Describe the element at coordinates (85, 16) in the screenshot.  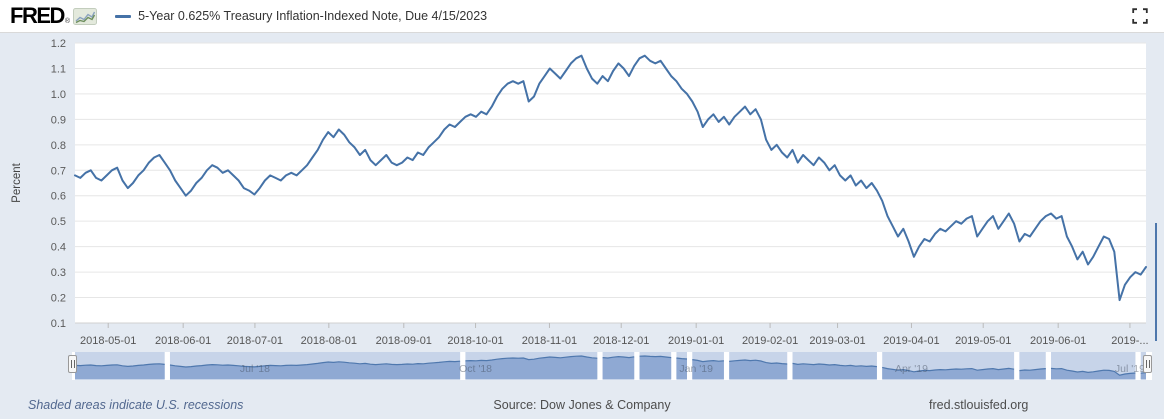
I see `fred-sparkline-icon` at that location.